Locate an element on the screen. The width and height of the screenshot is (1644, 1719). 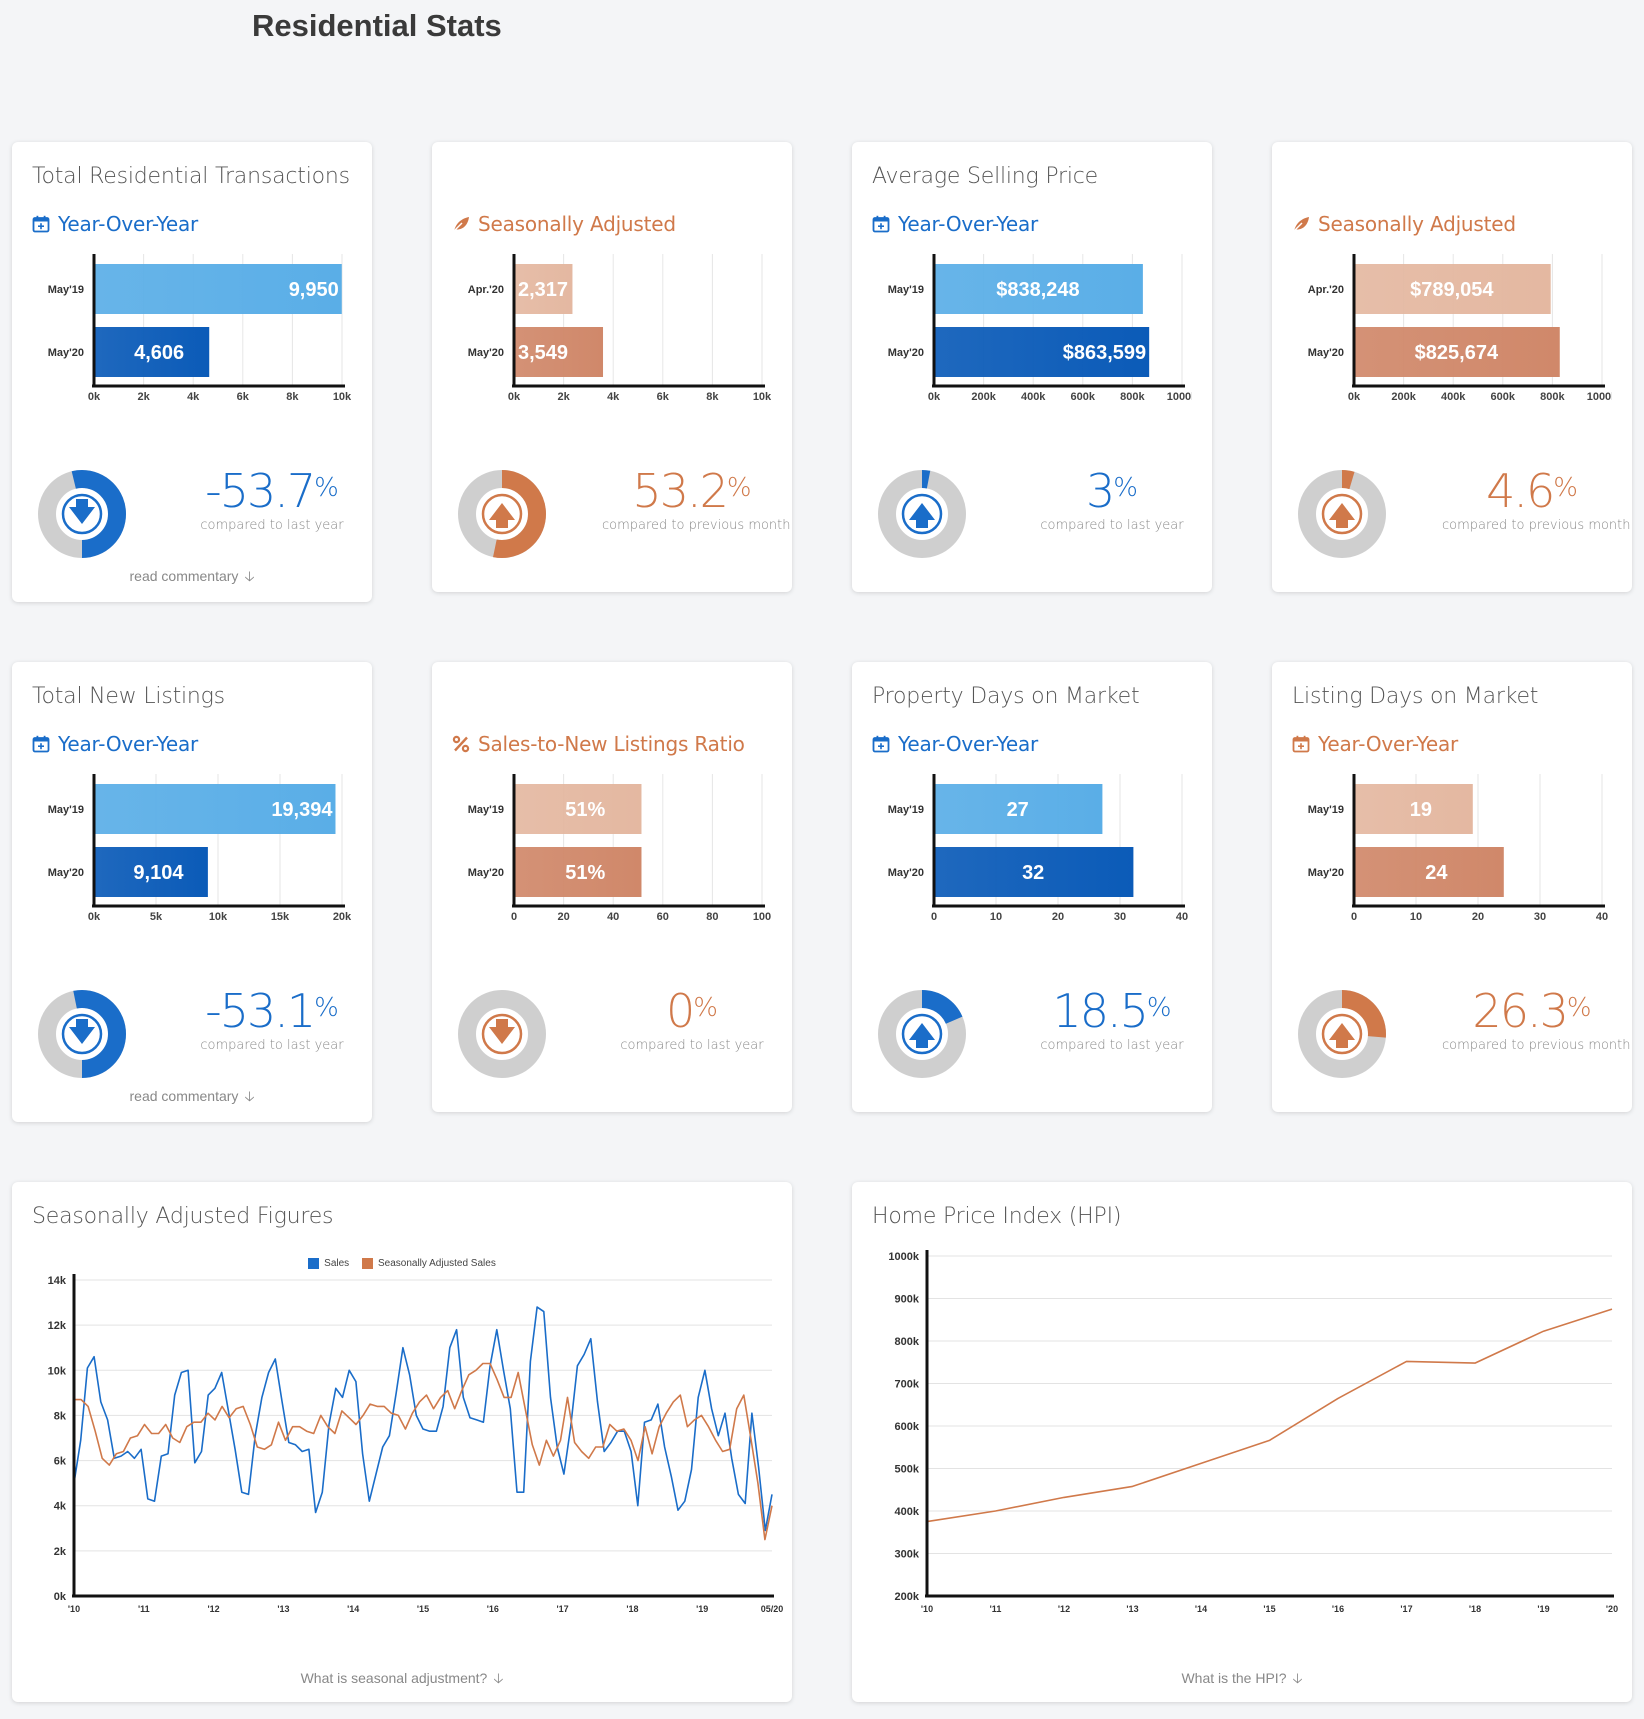
x-tick-label: 200k is located at coordinates (1403, 397).